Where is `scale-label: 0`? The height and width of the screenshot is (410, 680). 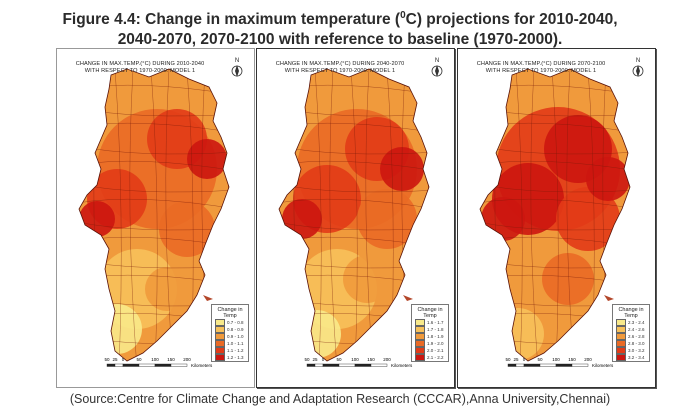
scale-label: 0 is located at coordinates (123, 359).